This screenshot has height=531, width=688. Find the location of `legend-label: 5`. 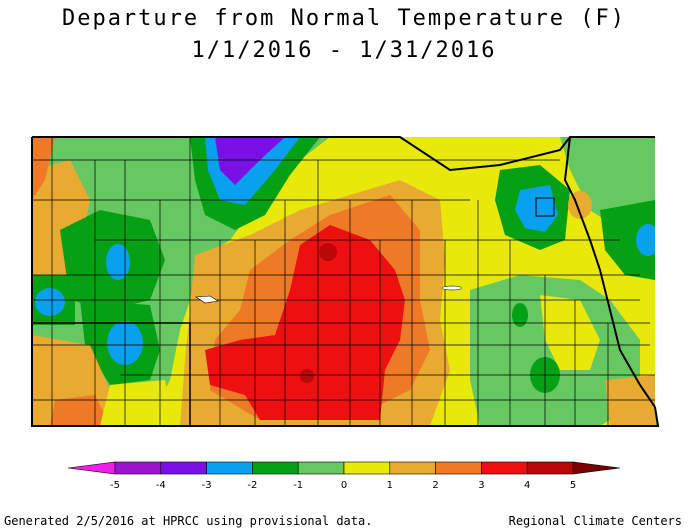

legend-label: 5 is located at coordinates (573, 485).